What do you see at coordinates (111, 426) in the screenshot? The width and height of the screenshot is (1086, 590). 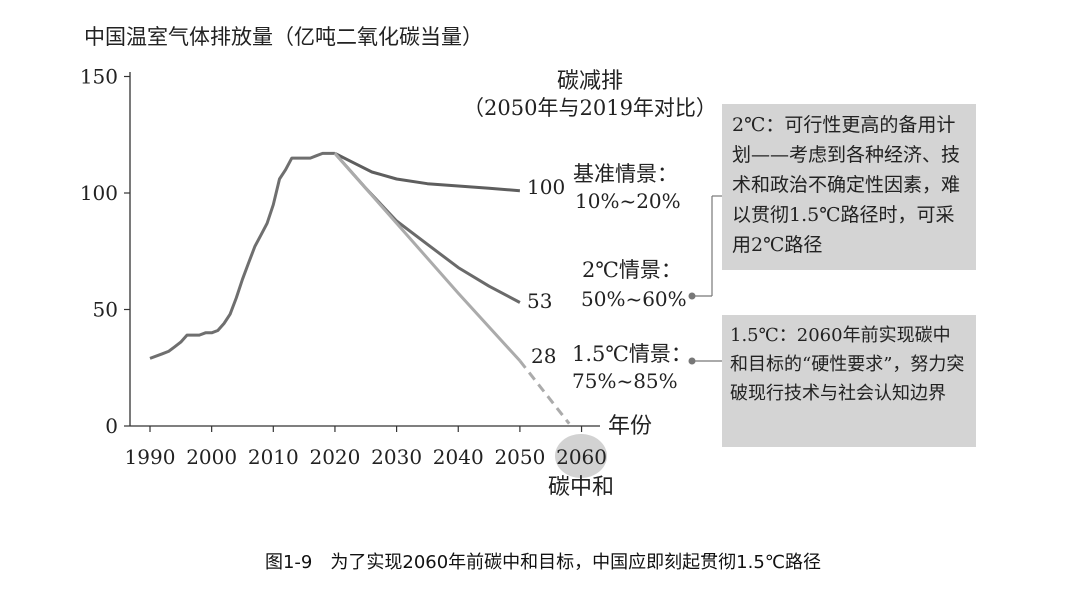 I see `y-tick-label: 0` at bounding box center [111, 426].